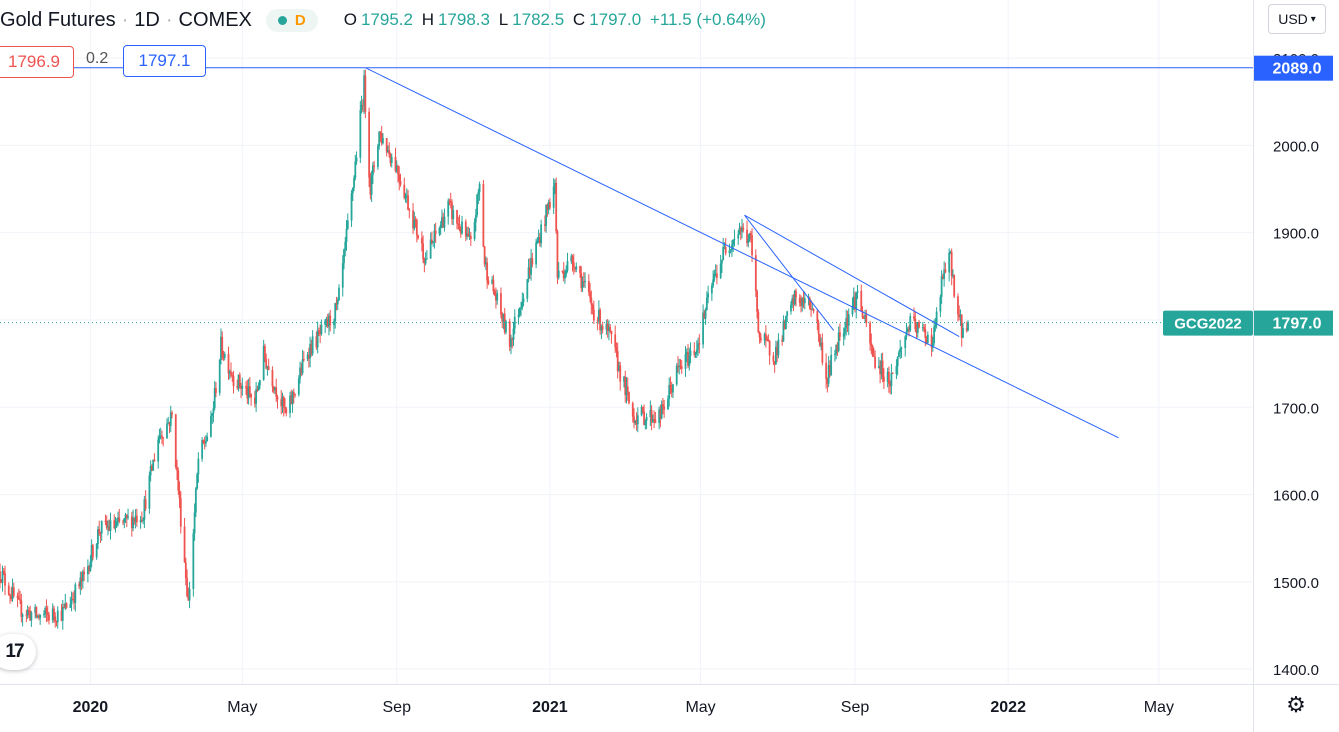 This screenshot has width=1339, height=732. What do you see at coordinates (18, 652) in the screenshot?
I see `tradingview-logo: 17` at bounding box center [18, 652].